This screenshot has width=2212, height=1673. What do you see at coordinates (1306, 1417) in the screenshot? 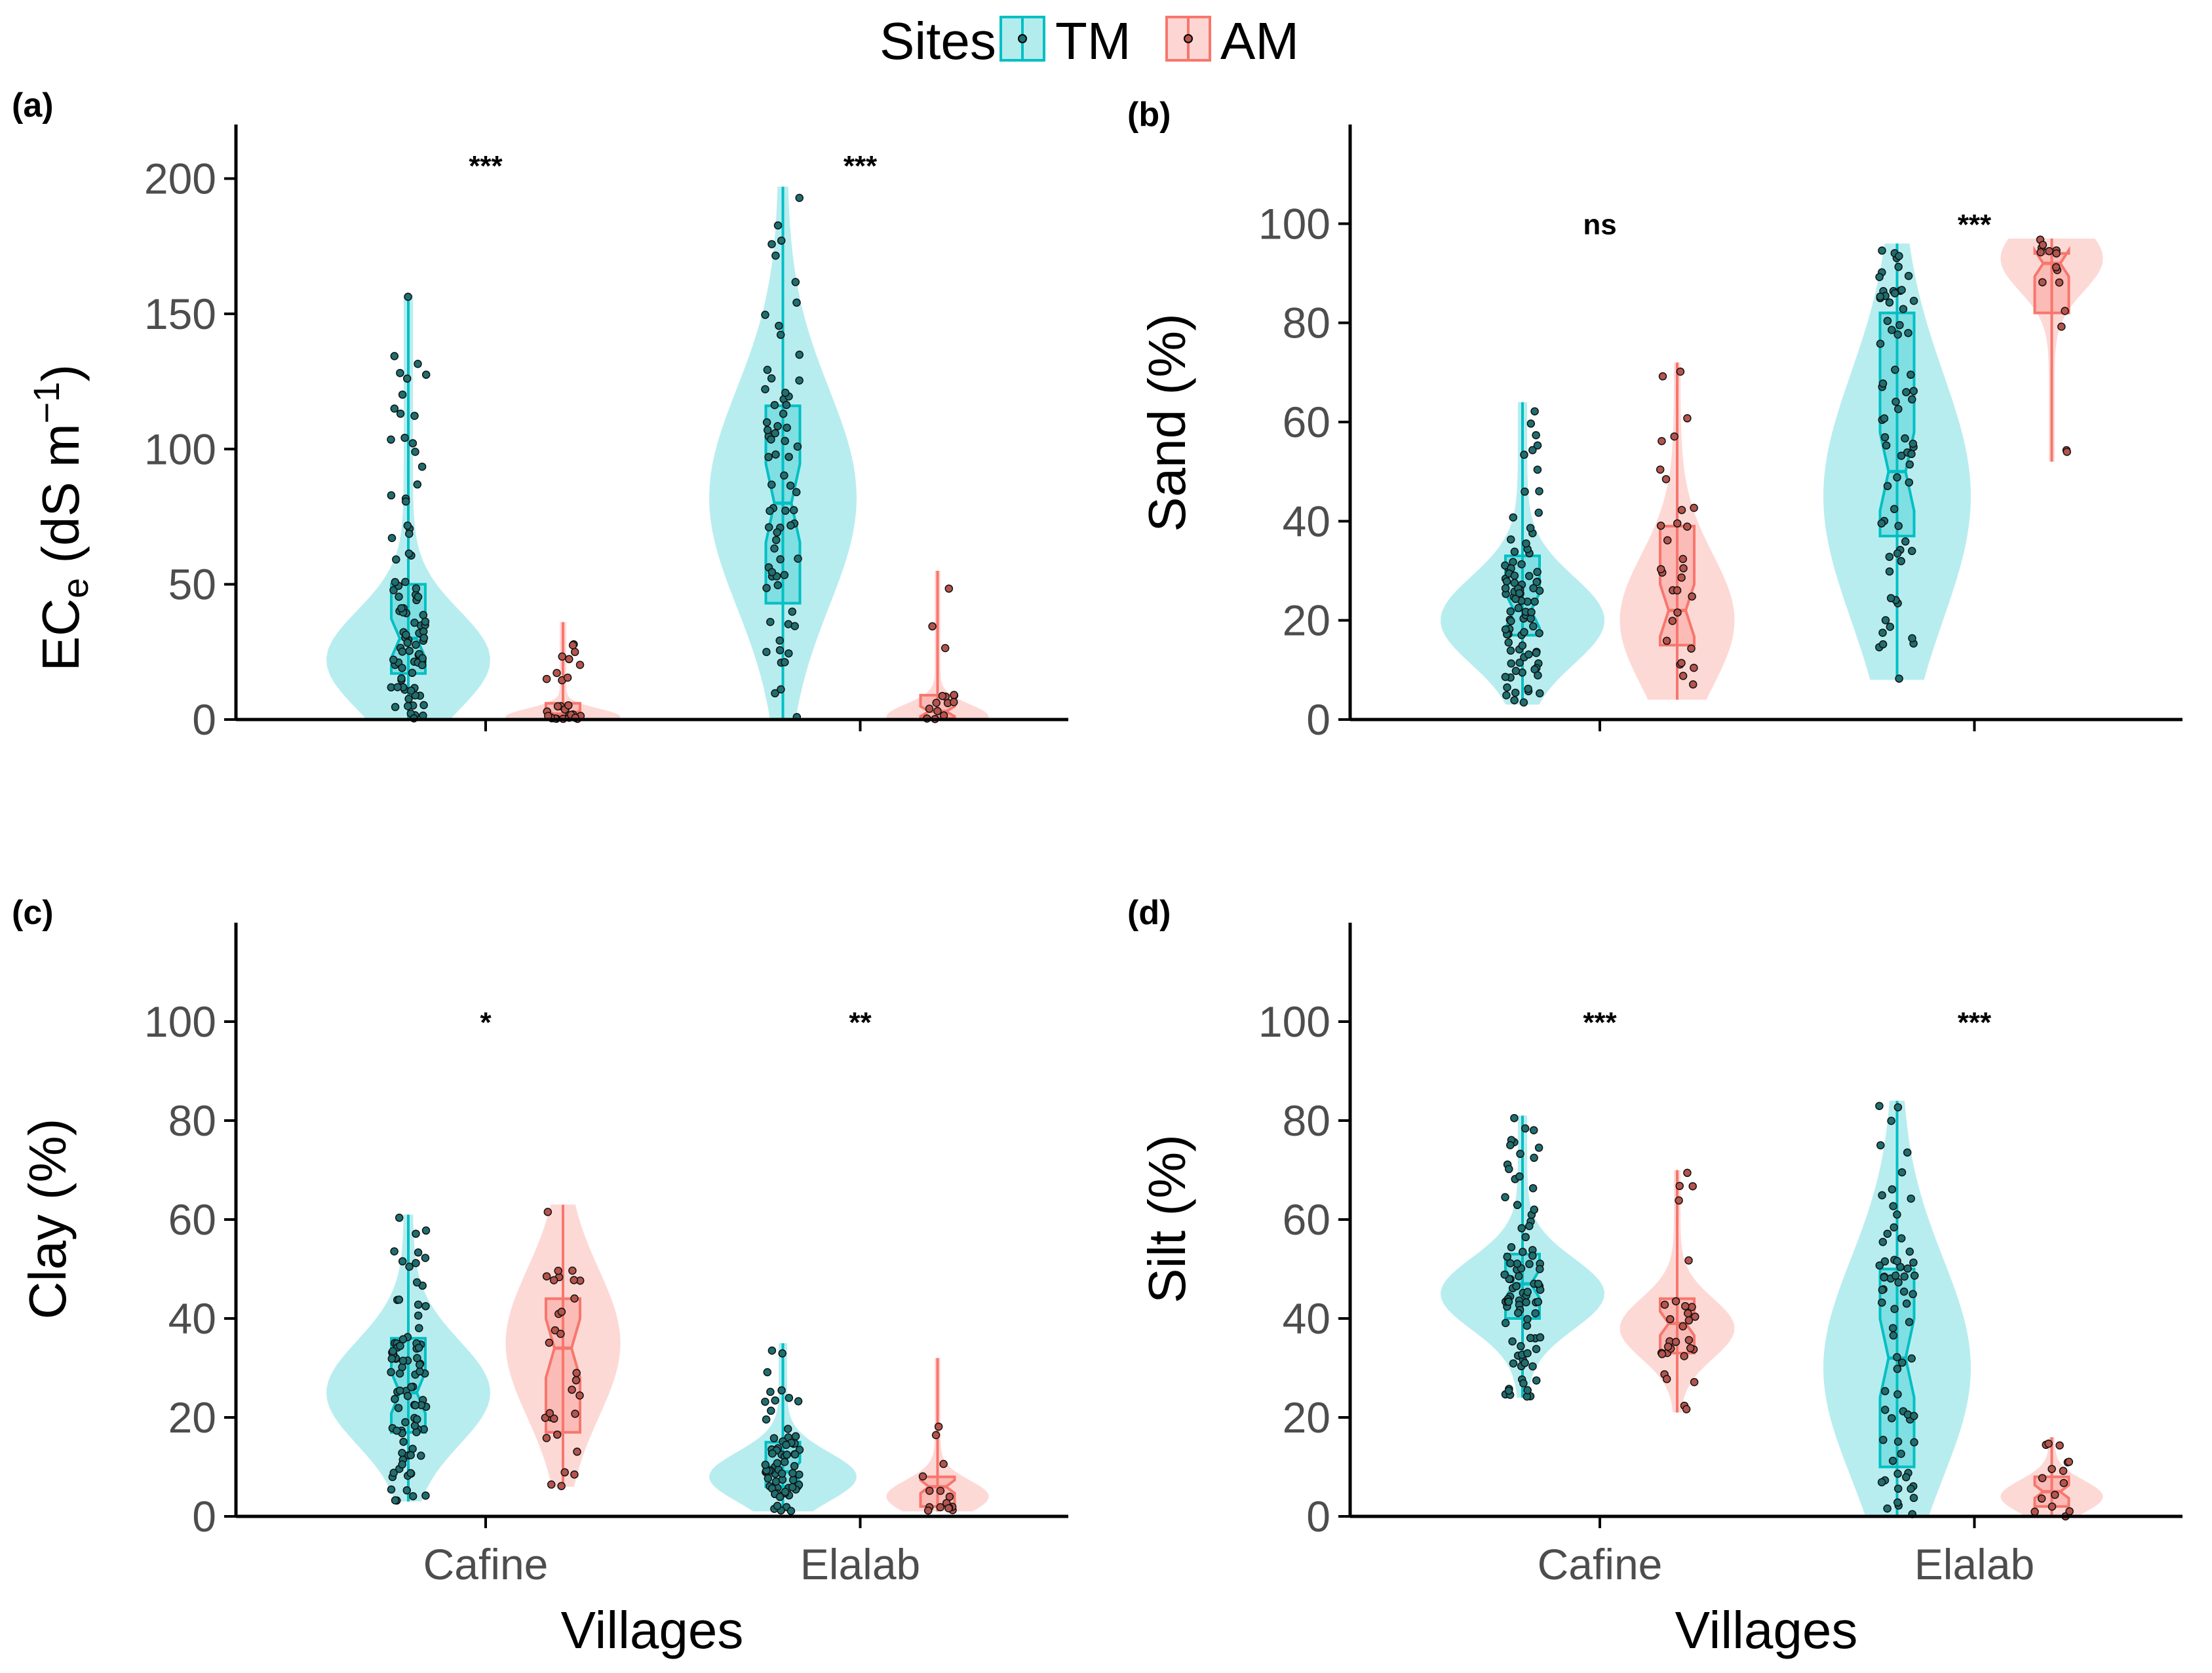
I see `y-tick-label: 20` at bounding box center [1306, 1417].